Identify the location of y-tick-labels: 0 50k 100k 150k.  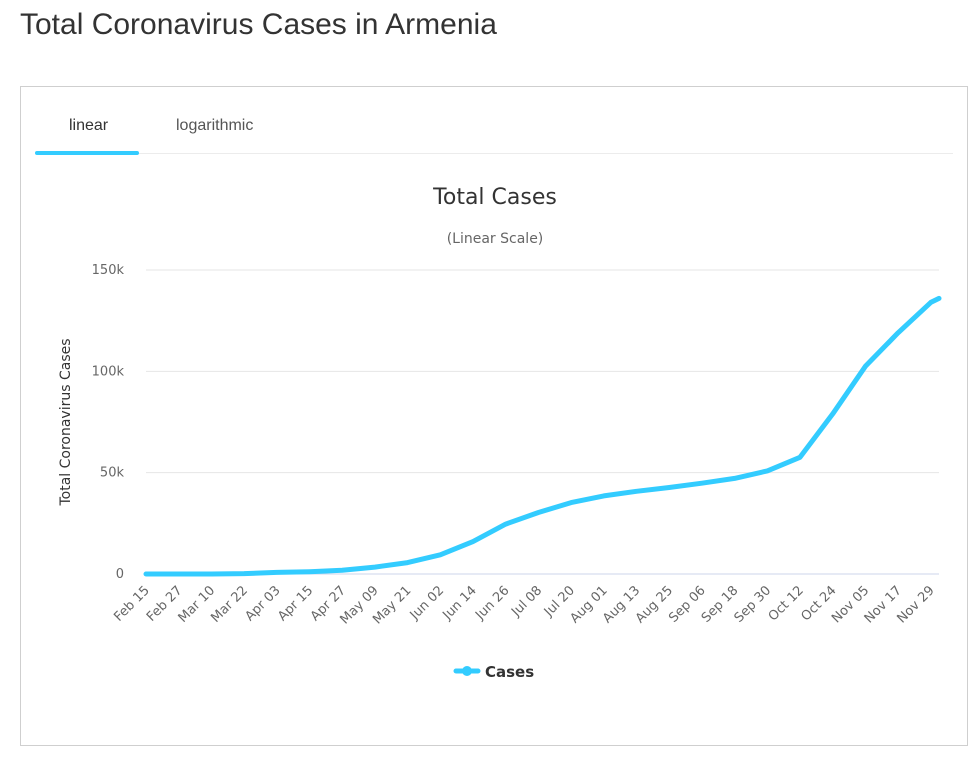
(108, 422).